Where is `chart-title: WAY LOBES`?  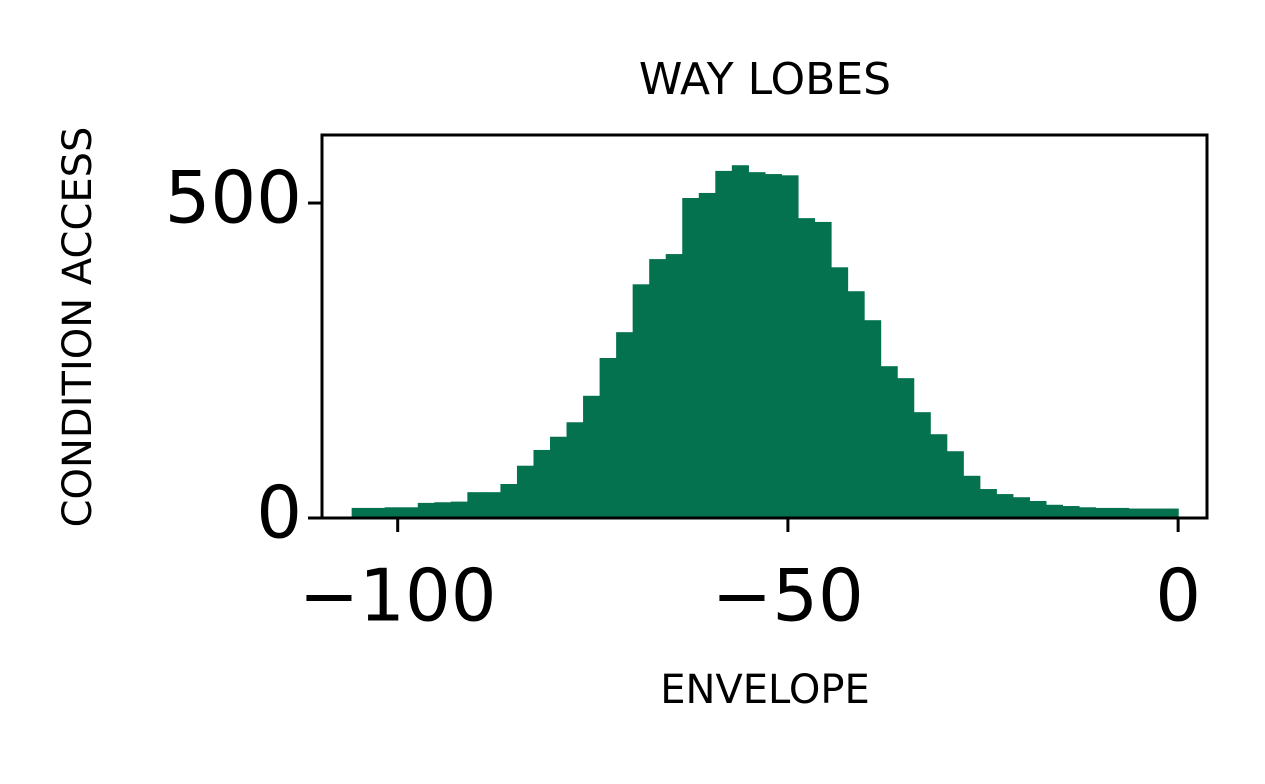
chart-title: WAY LOBES is located at coordinates (765, 79).